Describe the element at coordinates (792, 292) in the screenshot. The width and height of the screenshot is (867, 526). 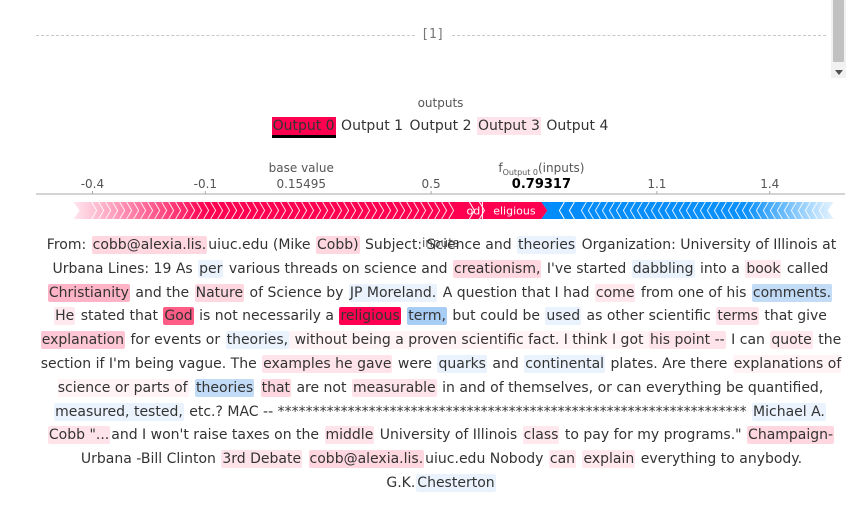
I see `input-token: comments.` at that location.